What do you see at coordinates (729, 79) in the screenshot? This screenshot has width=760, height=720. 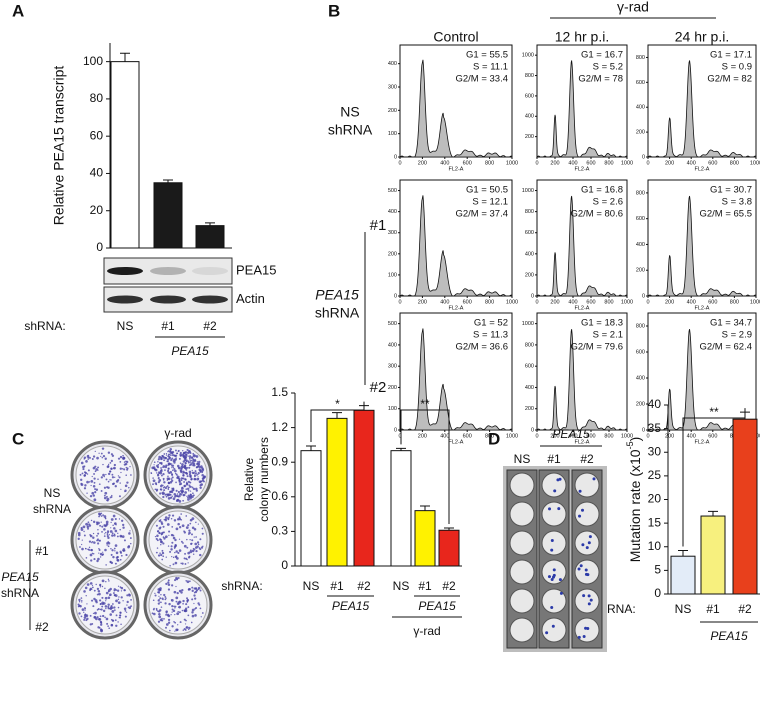 I see `stat-label: G2/M = 82` at bounding box center [729, 79].